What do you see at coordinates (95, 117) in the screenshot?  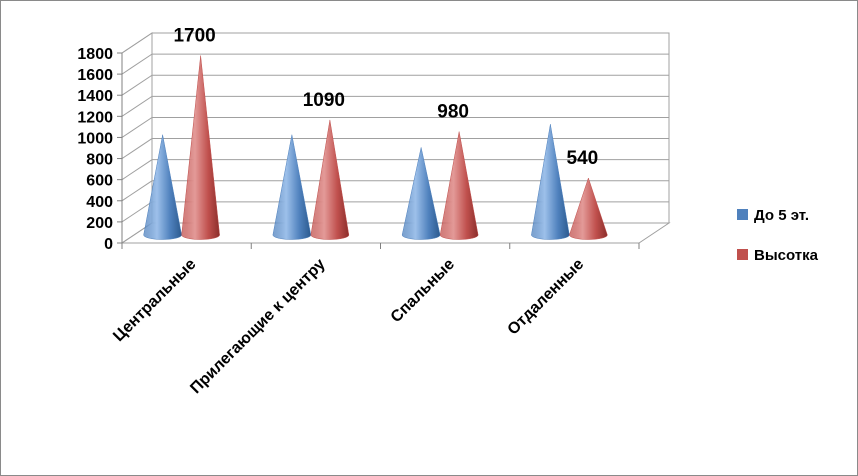 I see `y-tick-label: 1200` at bounding box center [95, 117].